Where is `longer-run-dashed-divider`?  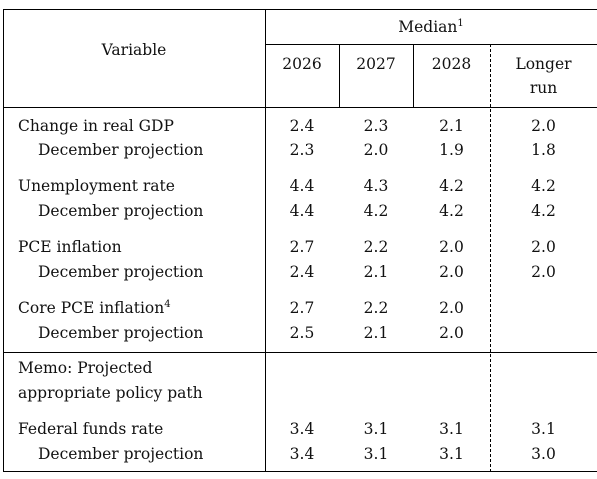
longer-run-dashed-divider is located at coordinates (490, 258).